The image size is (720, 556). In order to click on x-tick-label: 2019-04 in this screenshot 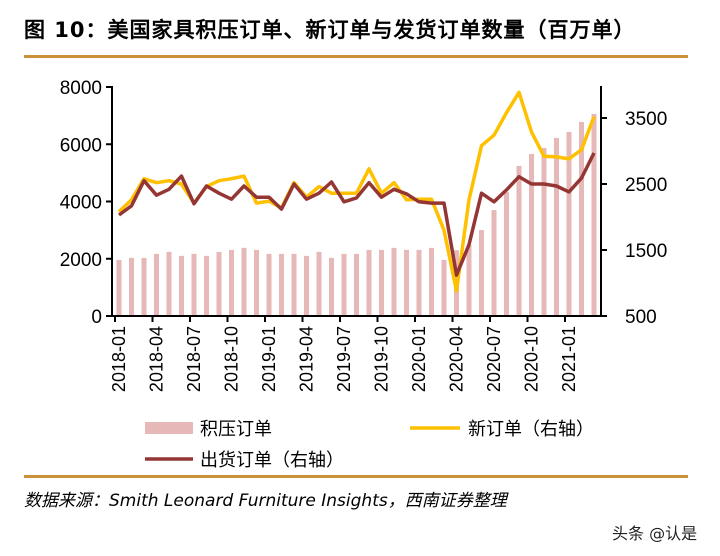, I will do `click(307, 359)`.